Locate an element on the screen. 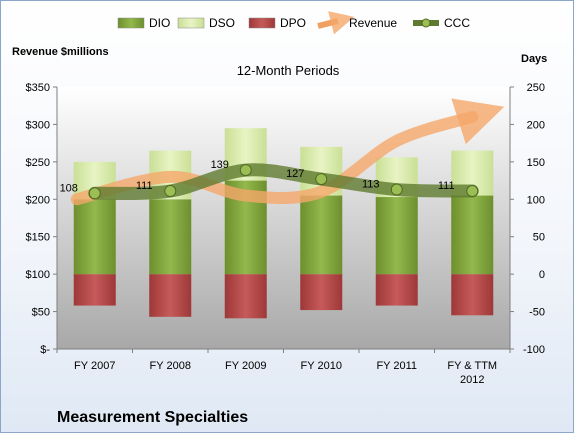 The image size is (574, 433). right-tick-label: -100 is located at coordinates (534, 350).